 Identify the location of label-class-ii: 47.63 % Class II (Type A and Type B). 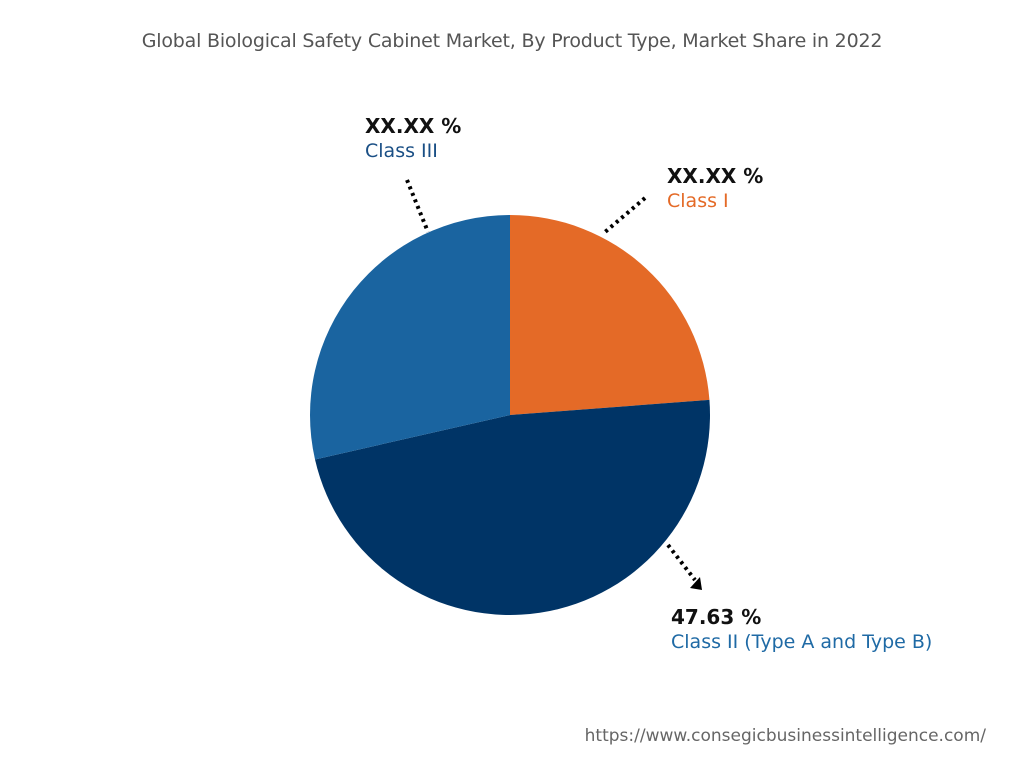
(801, 629).